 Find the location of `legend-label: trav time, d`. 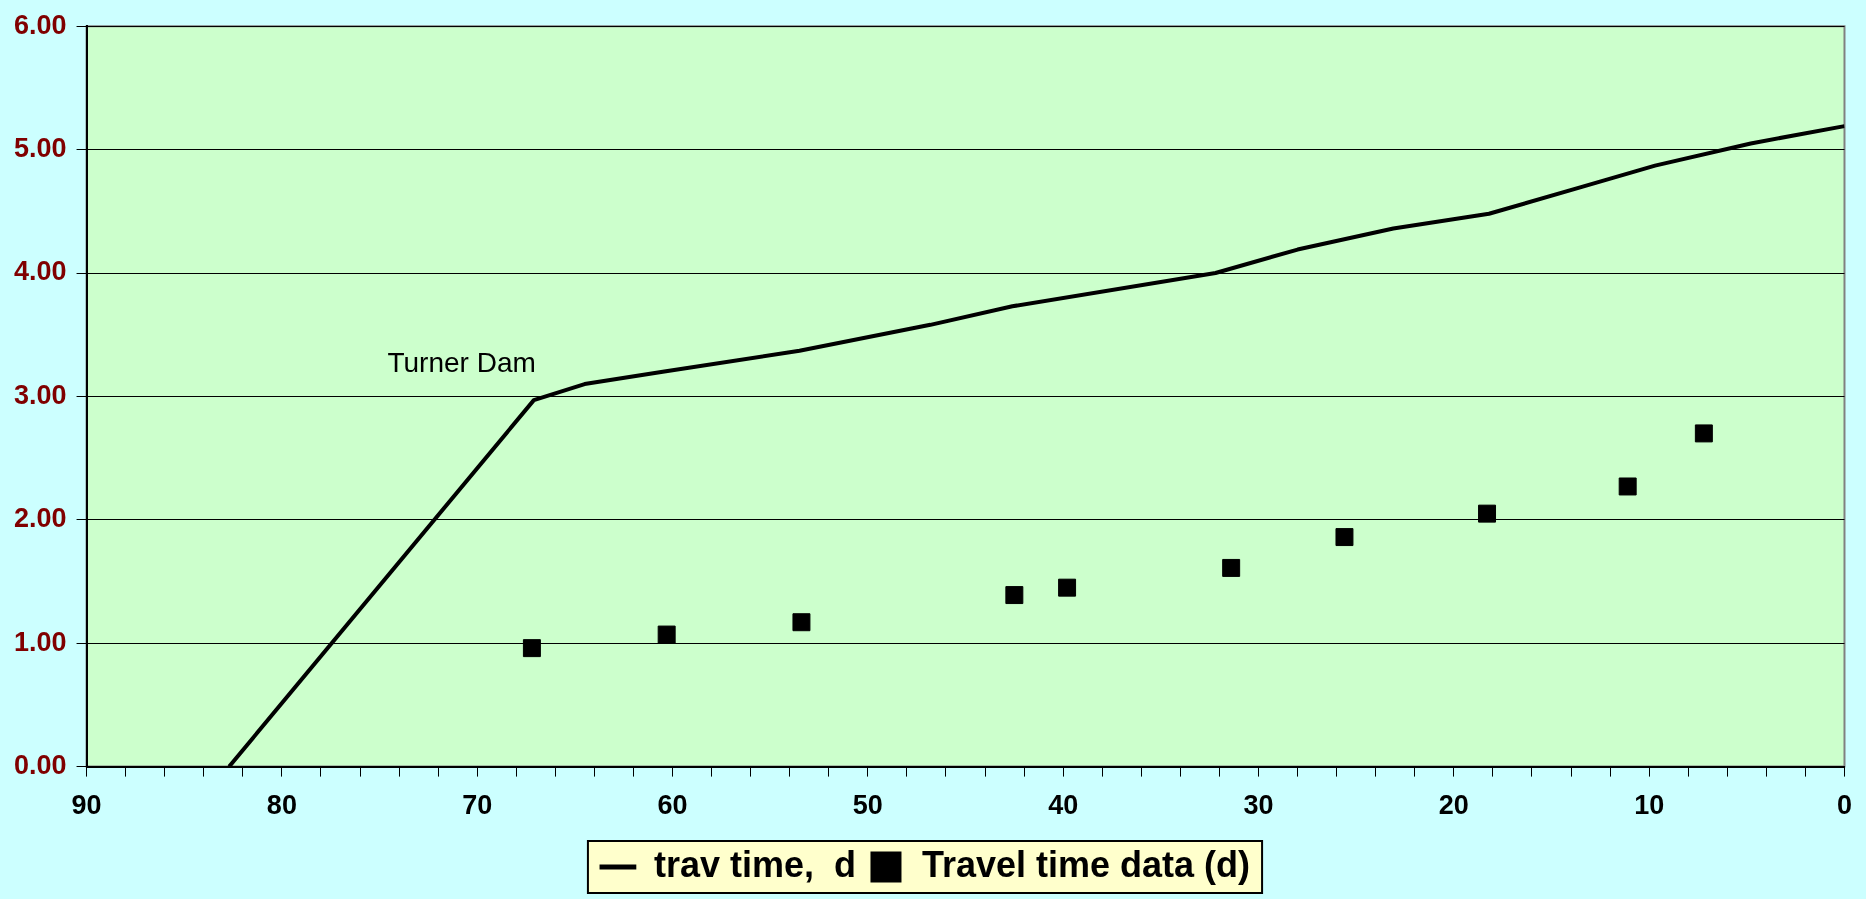

legend-label: trav time, d is located at coordinates (754, 864).